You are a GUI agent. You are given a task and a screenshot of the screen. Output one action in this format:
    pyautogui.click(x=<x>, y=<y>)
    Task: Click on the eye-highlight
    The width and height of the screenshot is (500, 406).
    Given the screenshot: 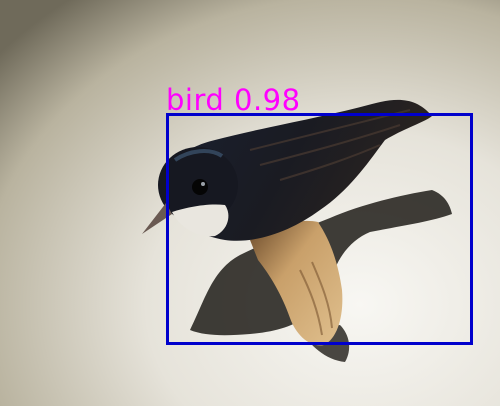 What is the action you would take?
    pyautogui.click(x=203, y=184)
    